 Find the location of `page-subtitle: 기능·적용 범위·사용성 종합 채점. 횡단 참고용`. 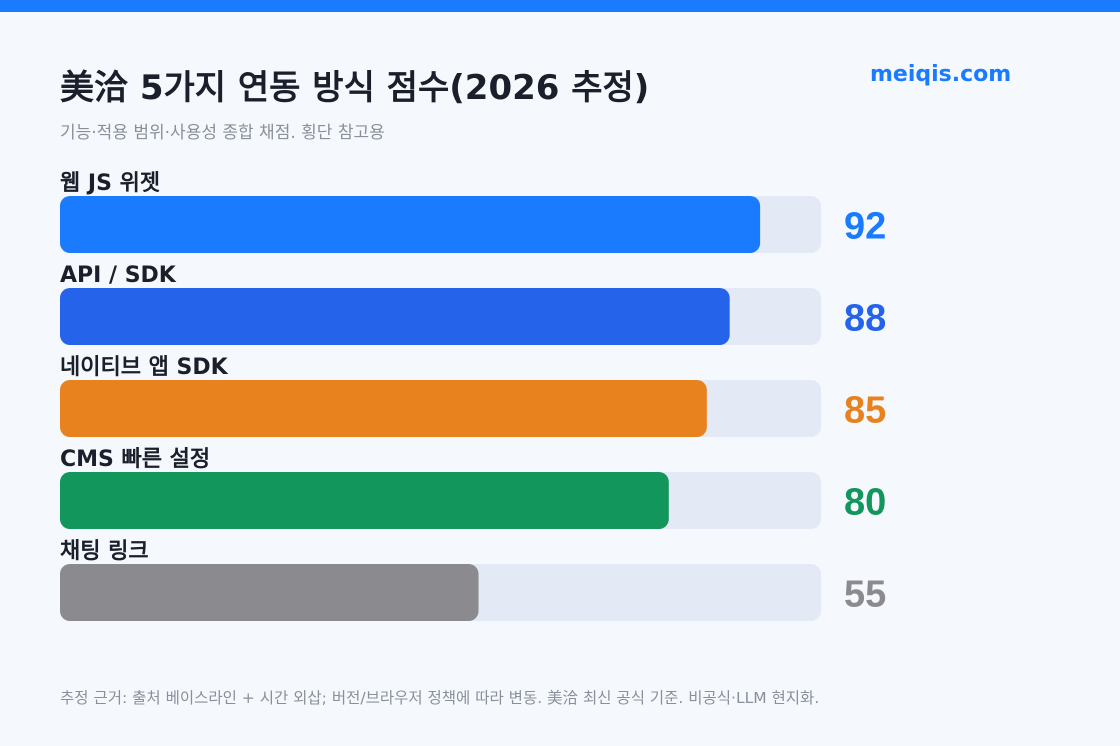

page-subtitle: 기능·적용 범위·사용성 종합 채점. 횡단 참고용 is located at coordinates (222, 133).